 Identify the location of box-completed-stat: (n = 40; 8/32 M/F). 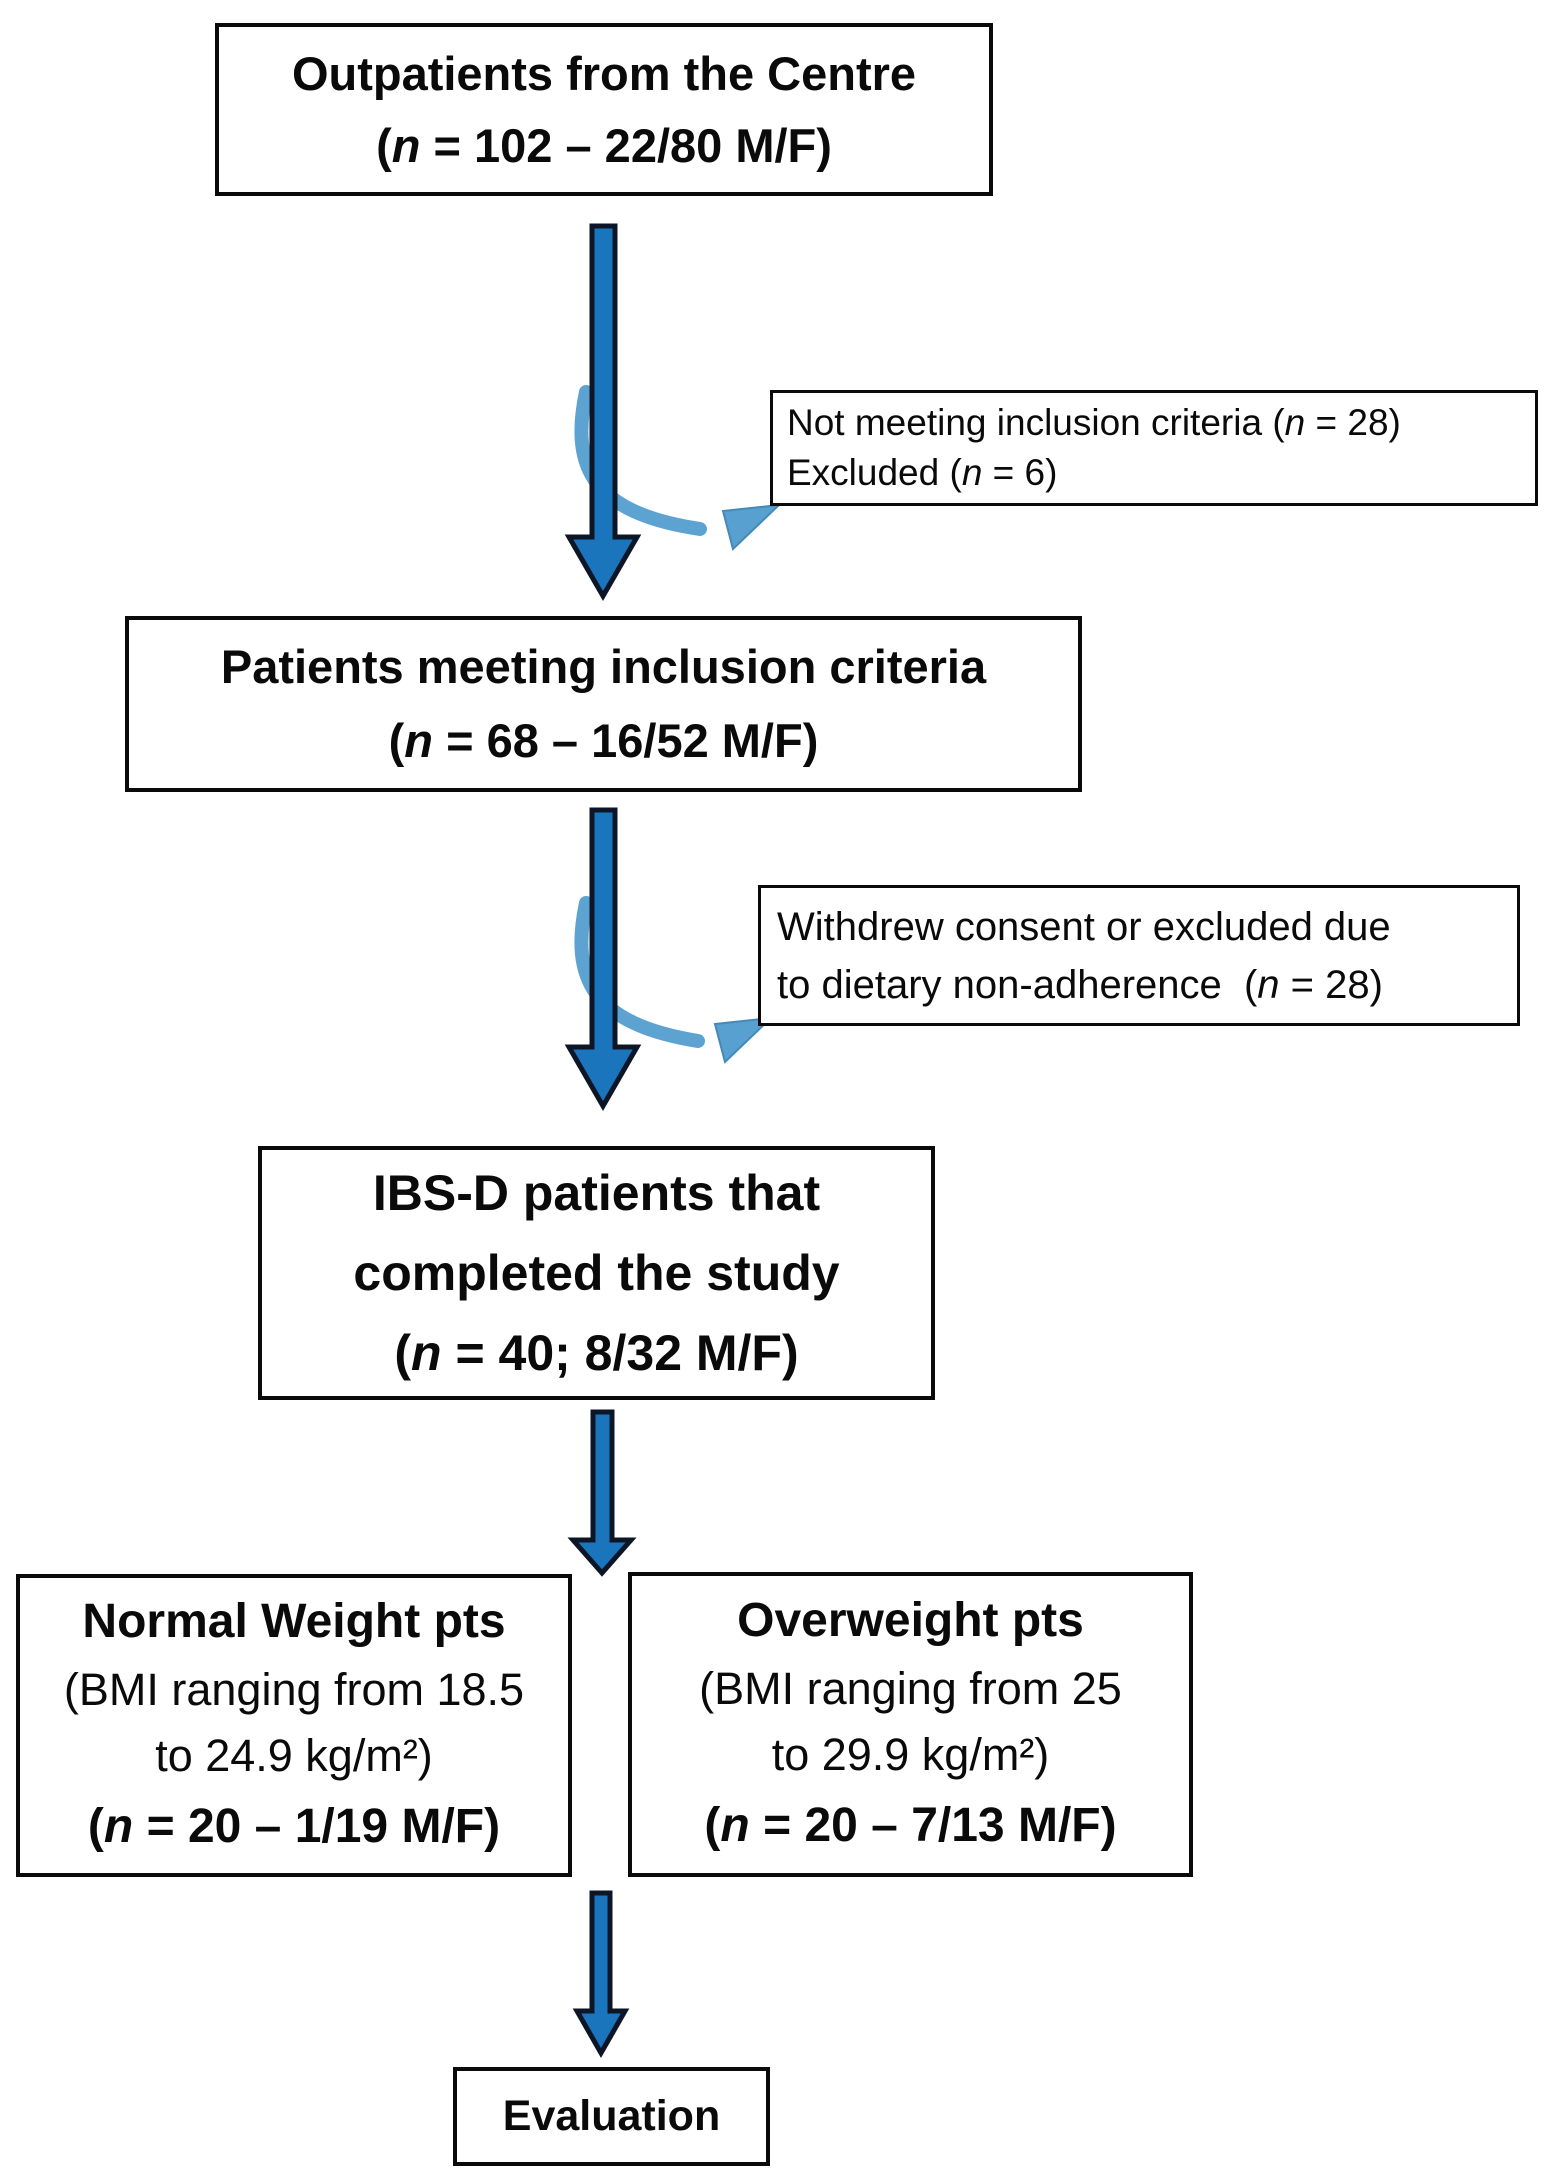
(596, 1353).